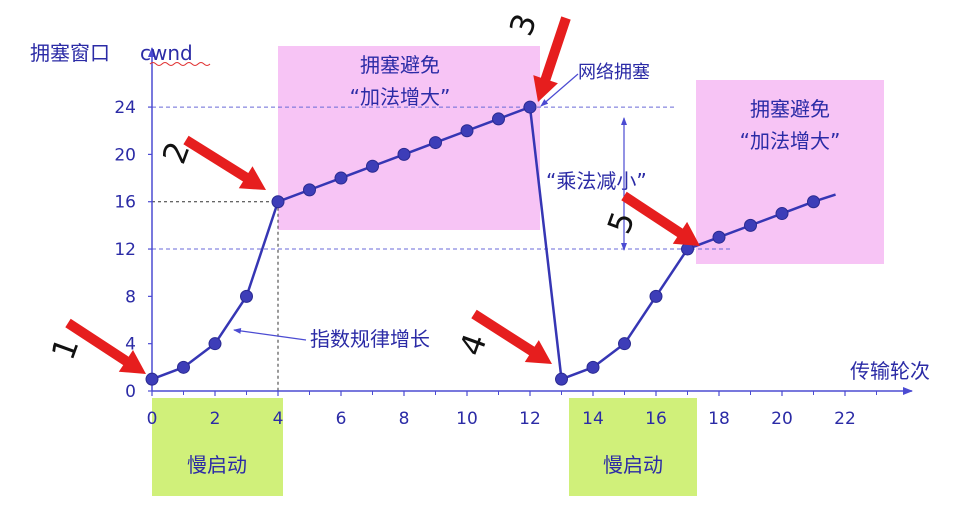  What do you see at coordinates (278, 419) in the screenshot?
I see `x-tick-label: 4` at bounding box center [278, 419].